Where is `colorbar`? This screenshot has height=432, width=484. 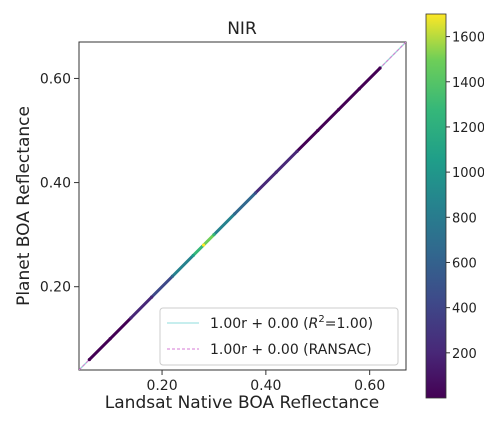
colorbar is located at coordinates (436, 206).